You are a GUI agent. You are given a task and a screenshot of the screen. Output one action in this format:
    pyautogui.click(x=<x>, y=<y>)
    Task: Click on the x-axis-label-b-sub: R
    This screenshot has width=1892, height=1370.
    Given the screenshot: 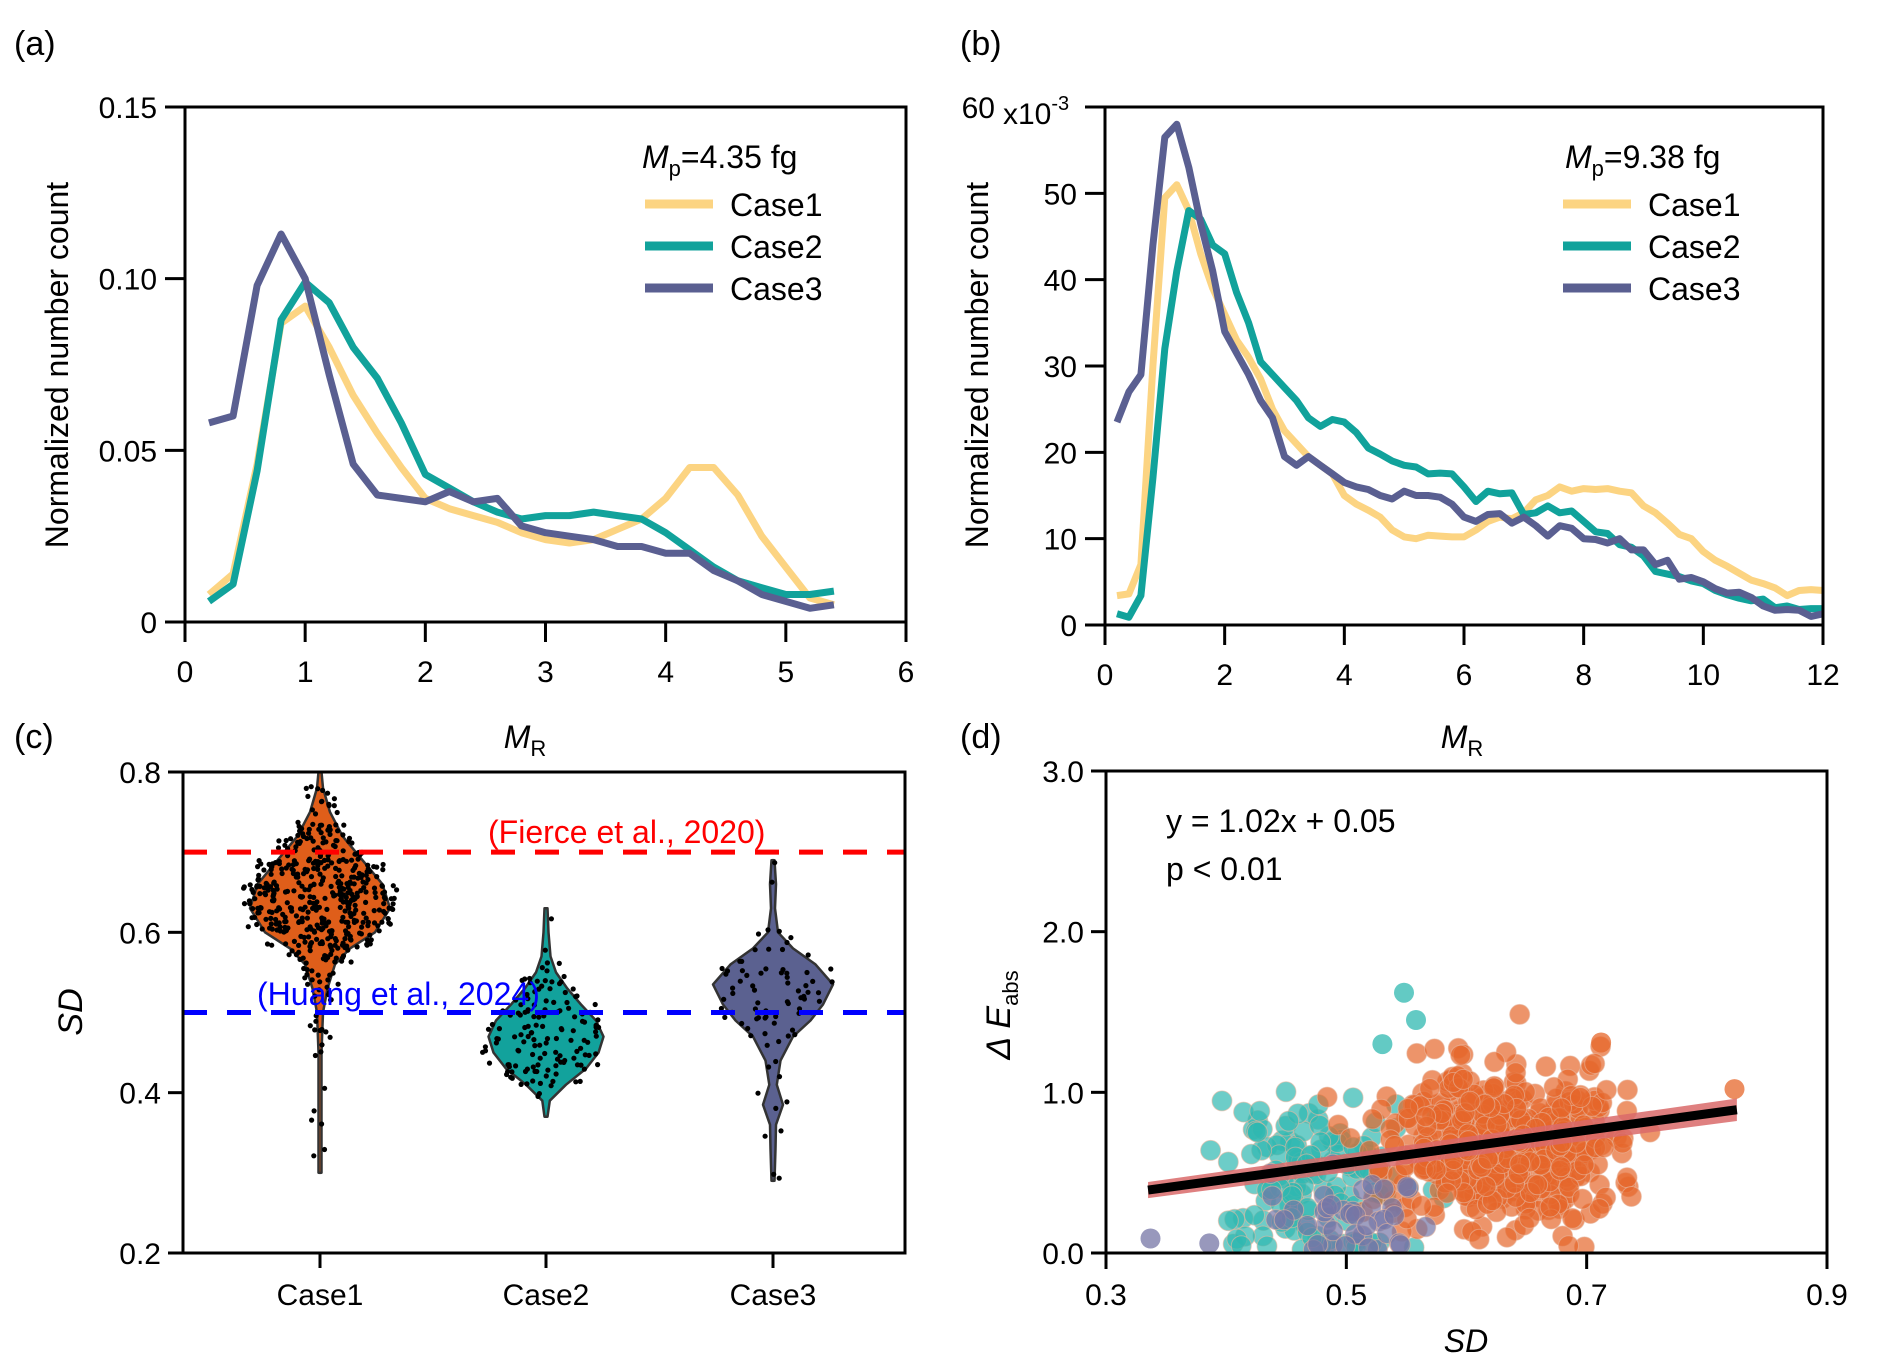 What is the action you would take?
    pyautogui.click(x=1475, y=748)
    